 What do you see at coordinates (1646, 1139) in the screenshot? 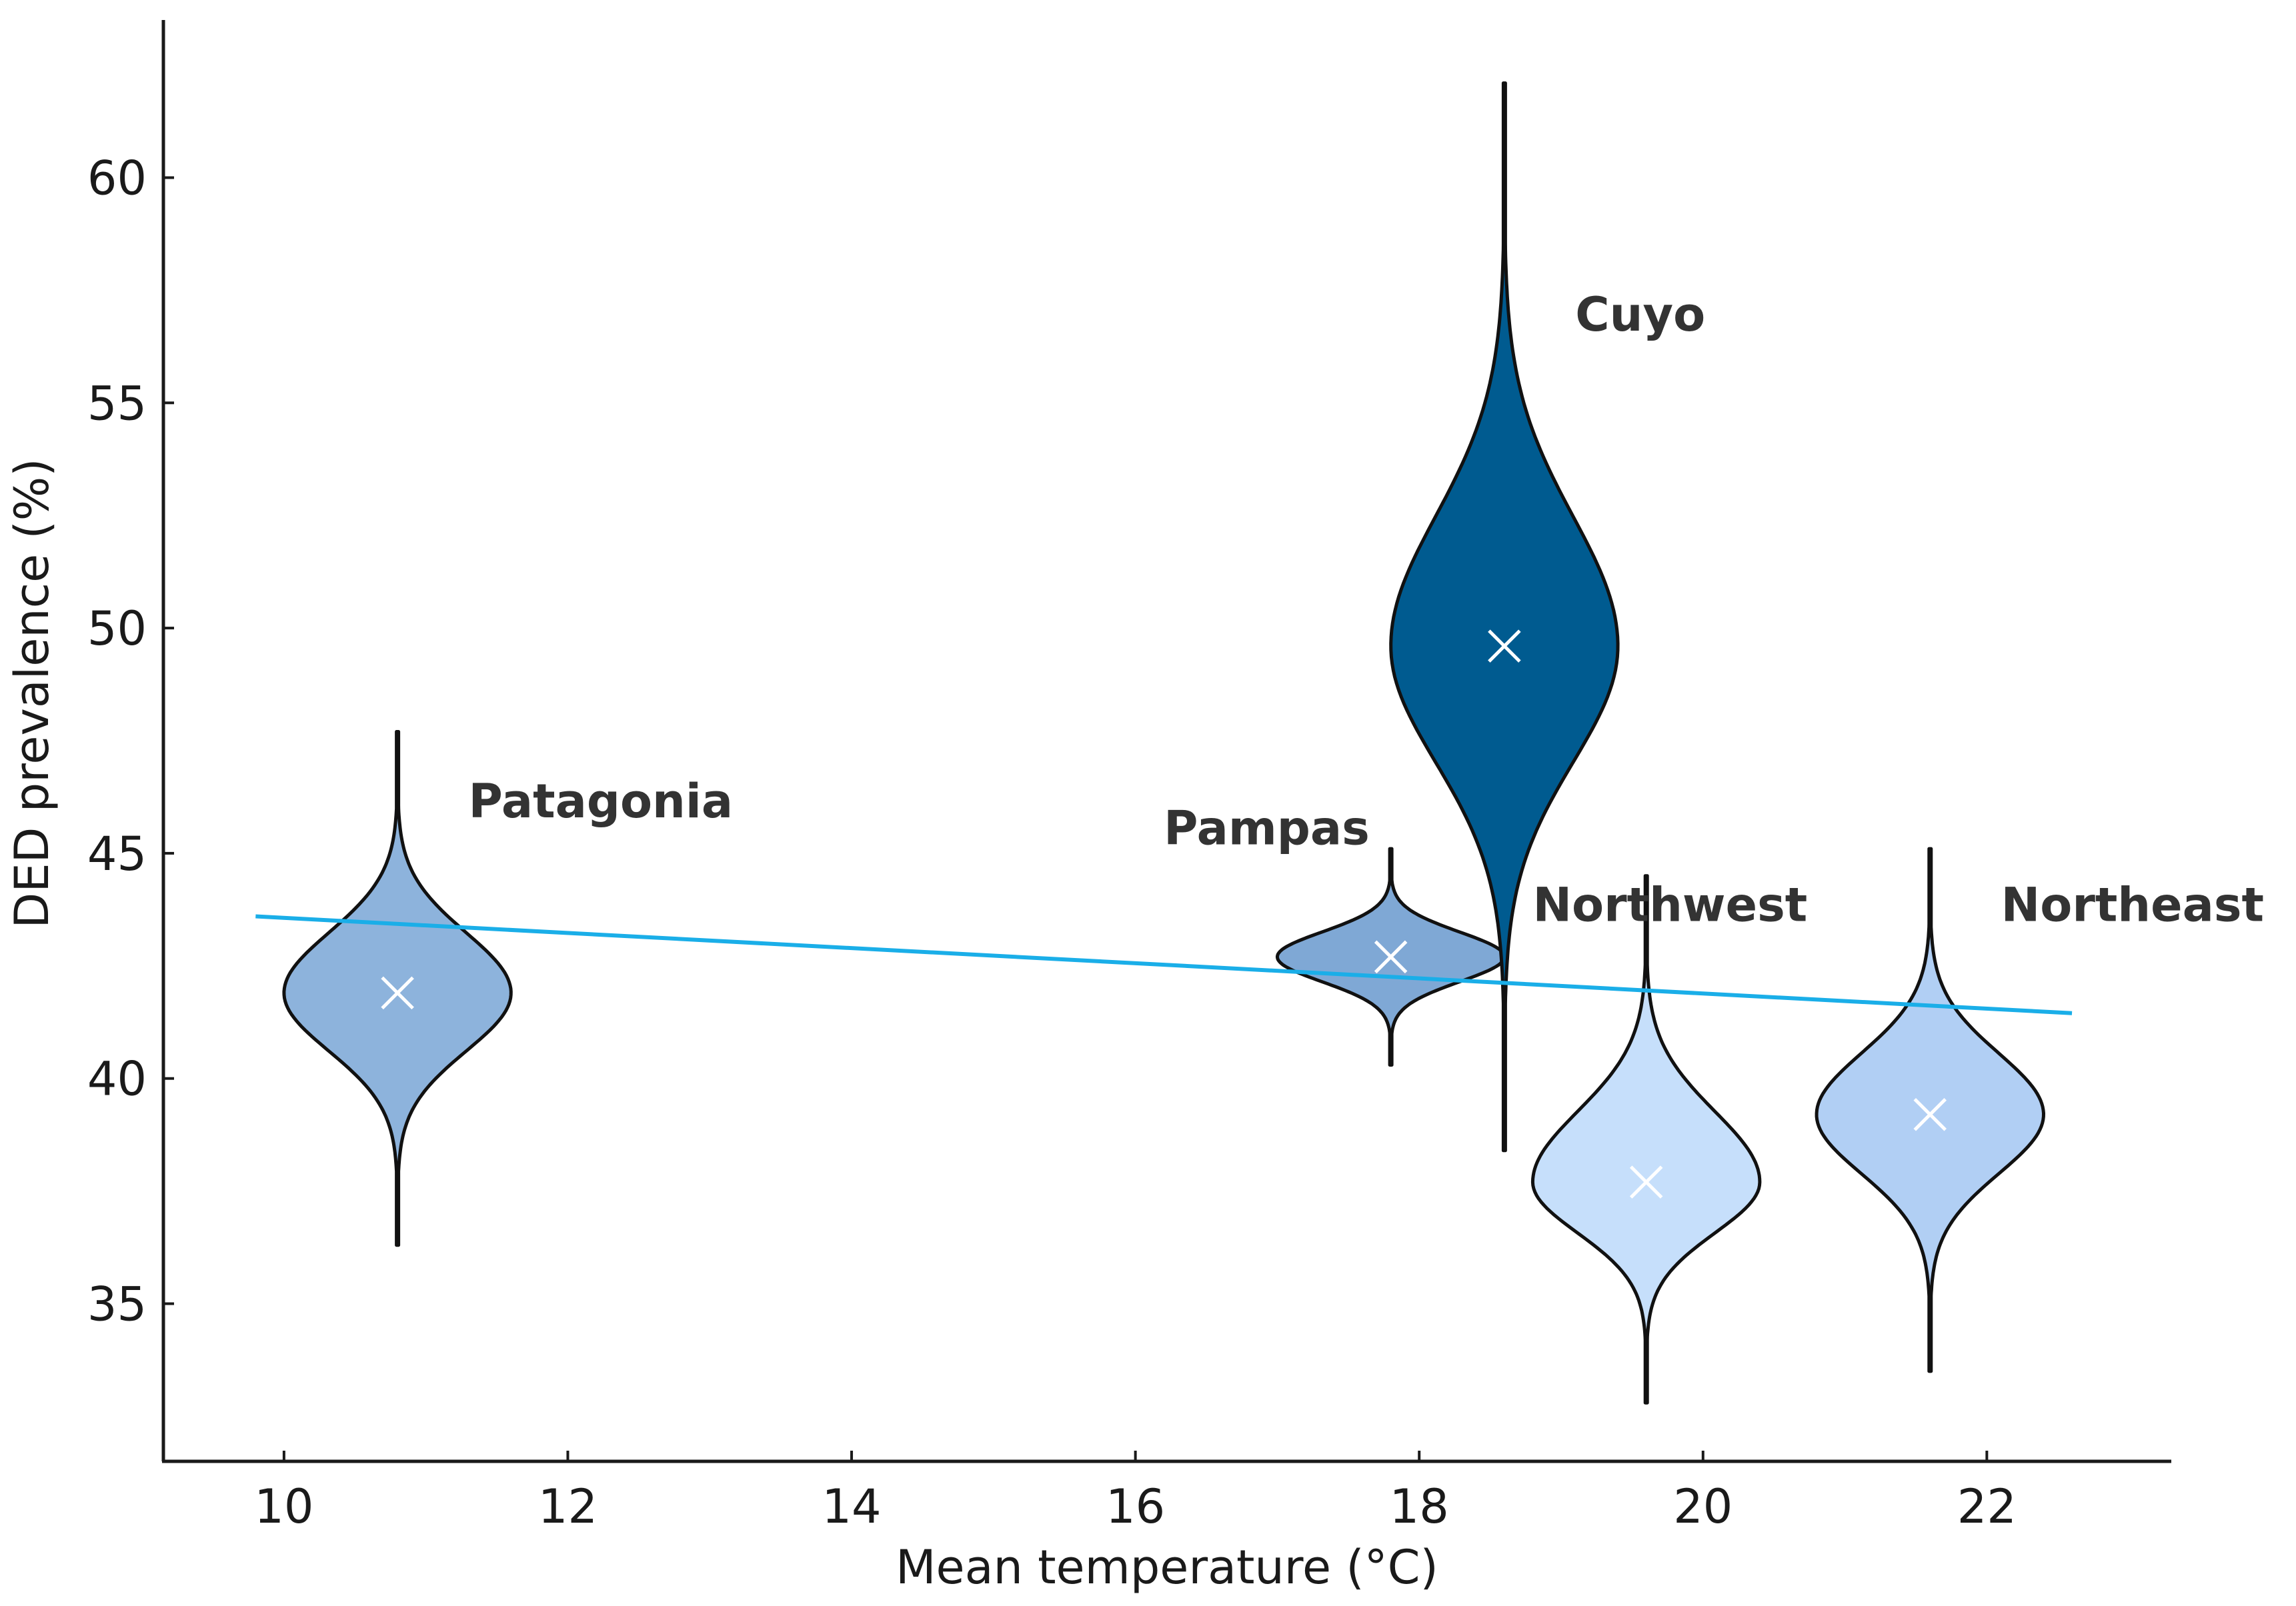
I see `violin-northwest` at bounding box center [1646, 1139].